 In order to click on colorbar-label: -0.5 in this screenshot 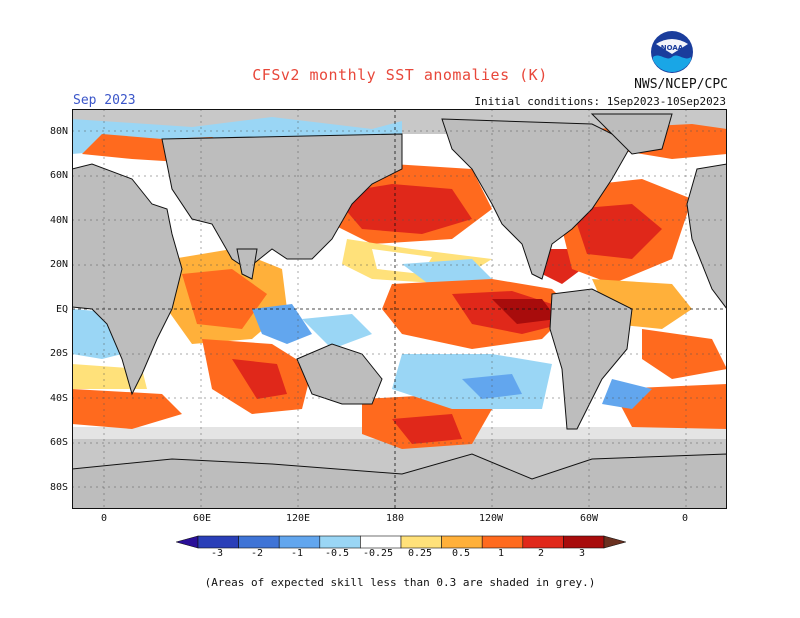, I will do `click(337, 553)`.